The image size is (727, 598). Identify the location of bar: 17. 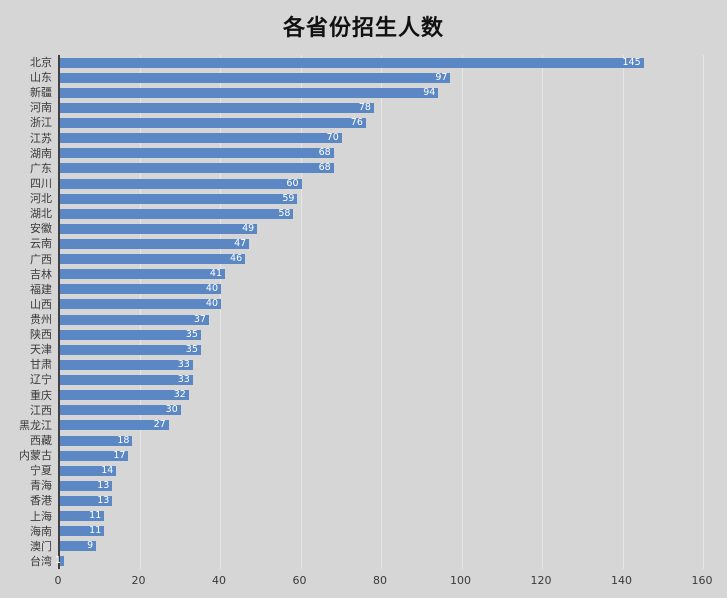
(94, 455).